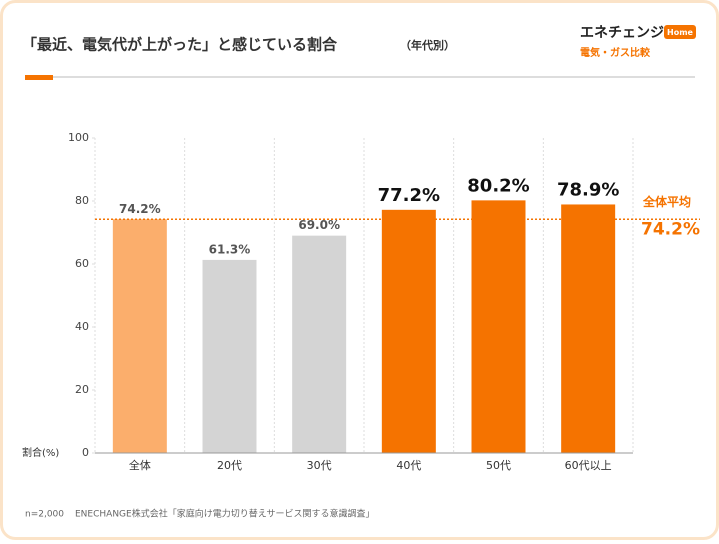  What do you see at coordinates (140, 465) in the screenshot?
I see `x-tick-label: 全体` at bounding box center [140, 465].